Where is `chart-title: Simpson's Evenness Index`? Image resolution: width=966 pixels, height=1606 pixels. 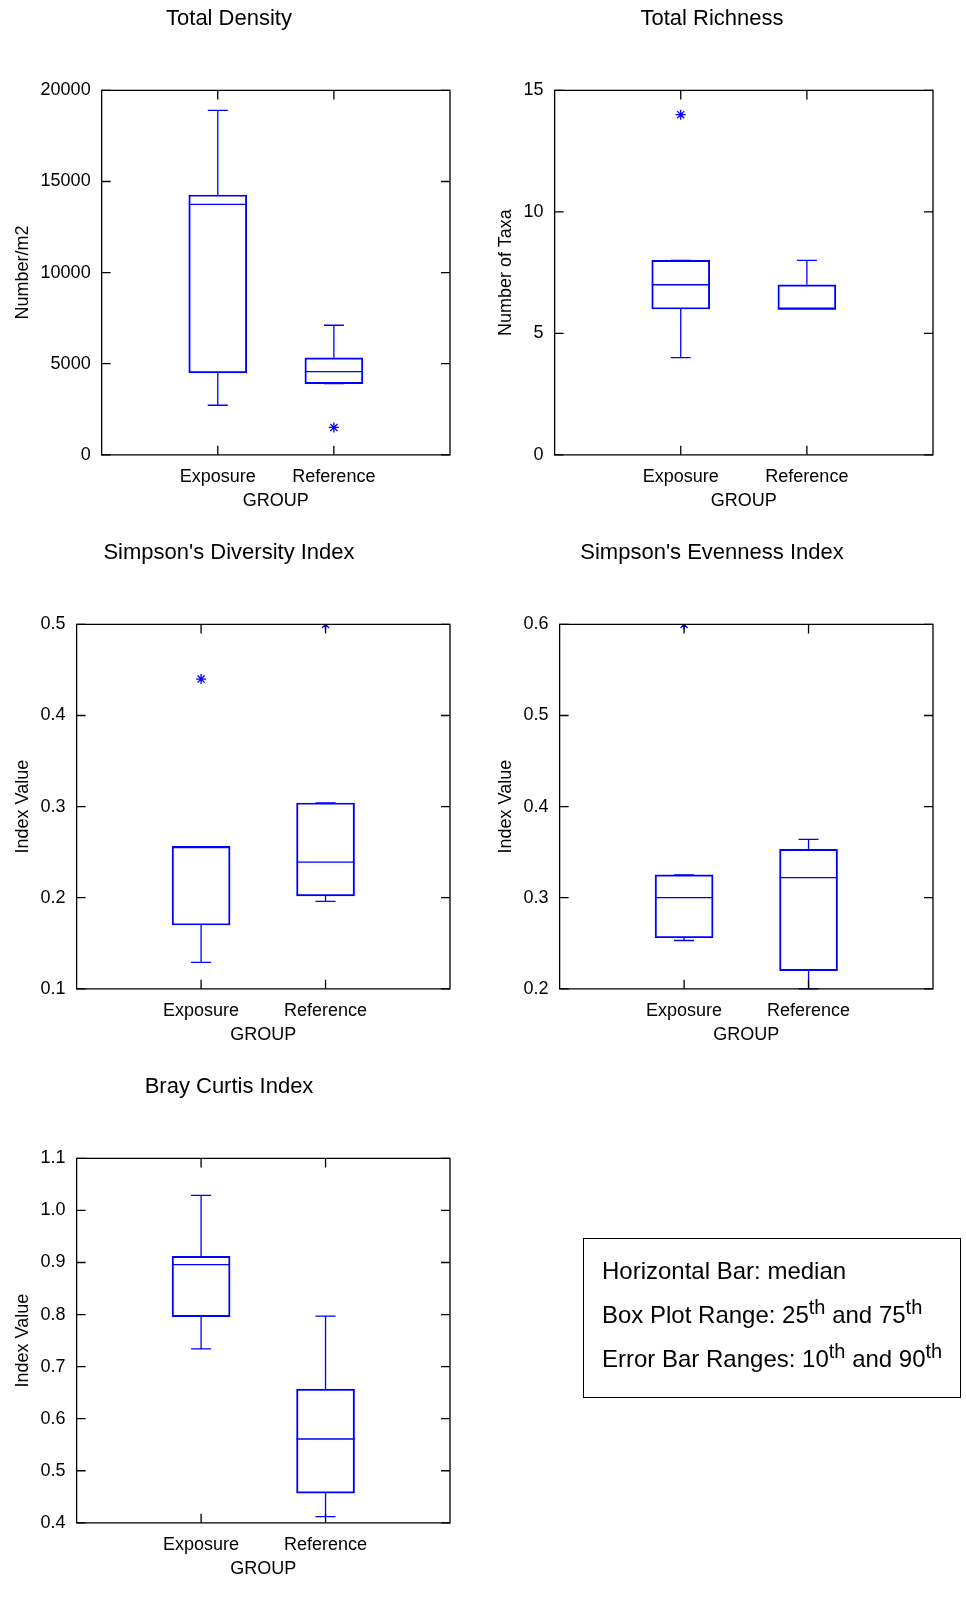
chart-title: Simpson's Evenness Index is located at coordinates (712, 552).